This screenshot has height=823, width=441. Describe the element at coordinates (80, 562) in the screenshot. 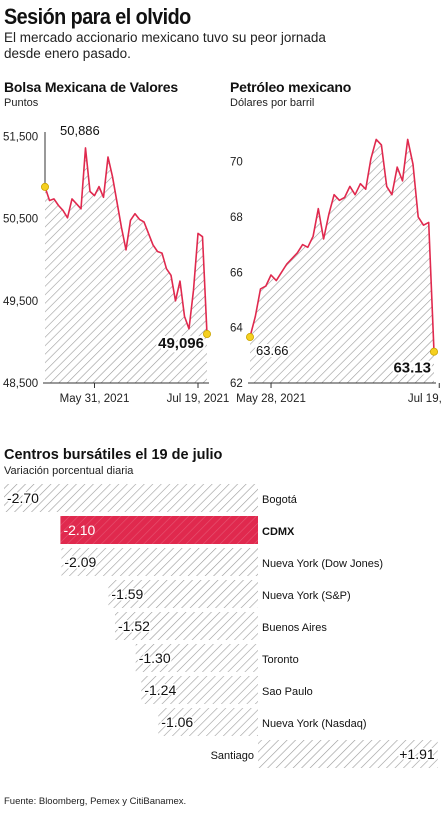

I see `bar-value-label: -2.09` at that location.